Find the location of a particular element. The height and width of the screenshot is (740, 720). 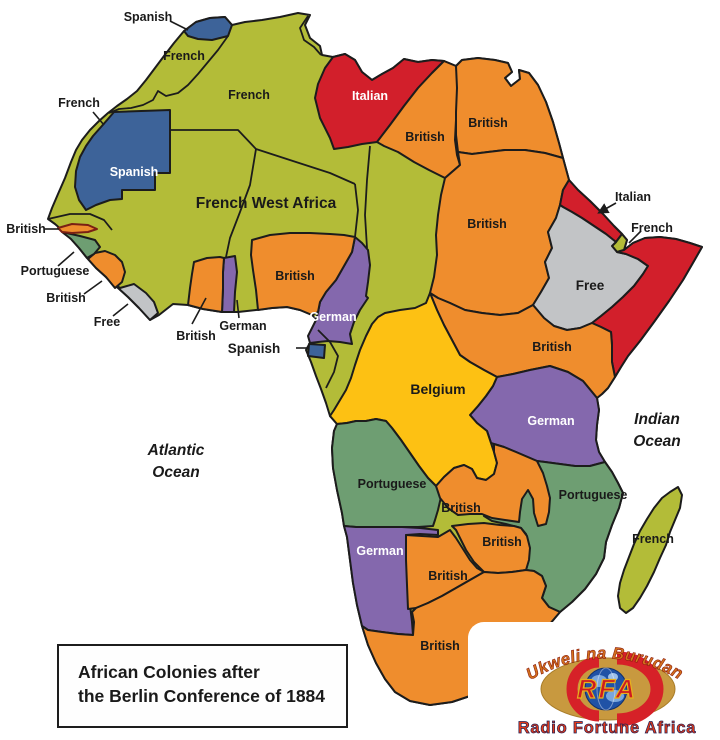

map-label-british-14: British is located at coordinates (488, 123).